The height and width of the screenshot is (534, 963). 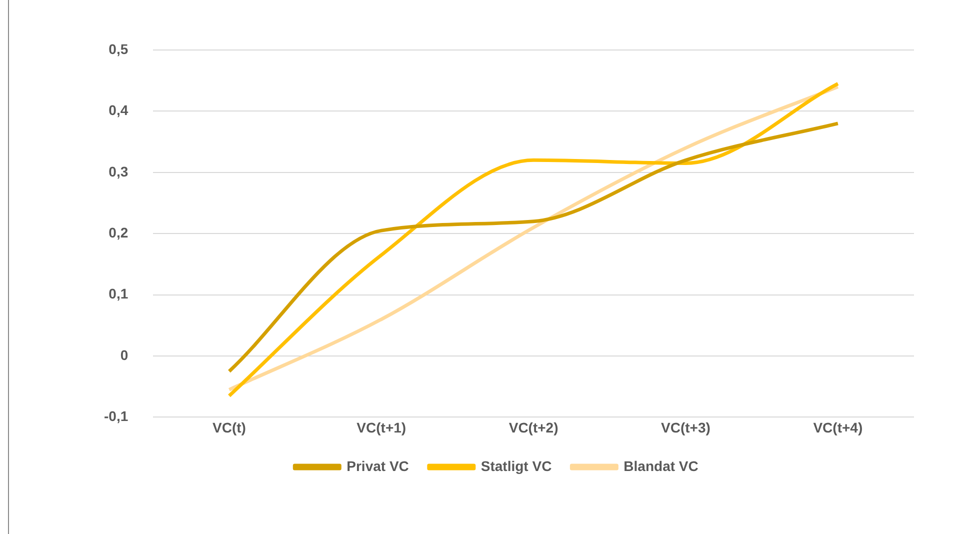 I want to click on x-tick-label: VC(t+4), so click(x=838, y=427).